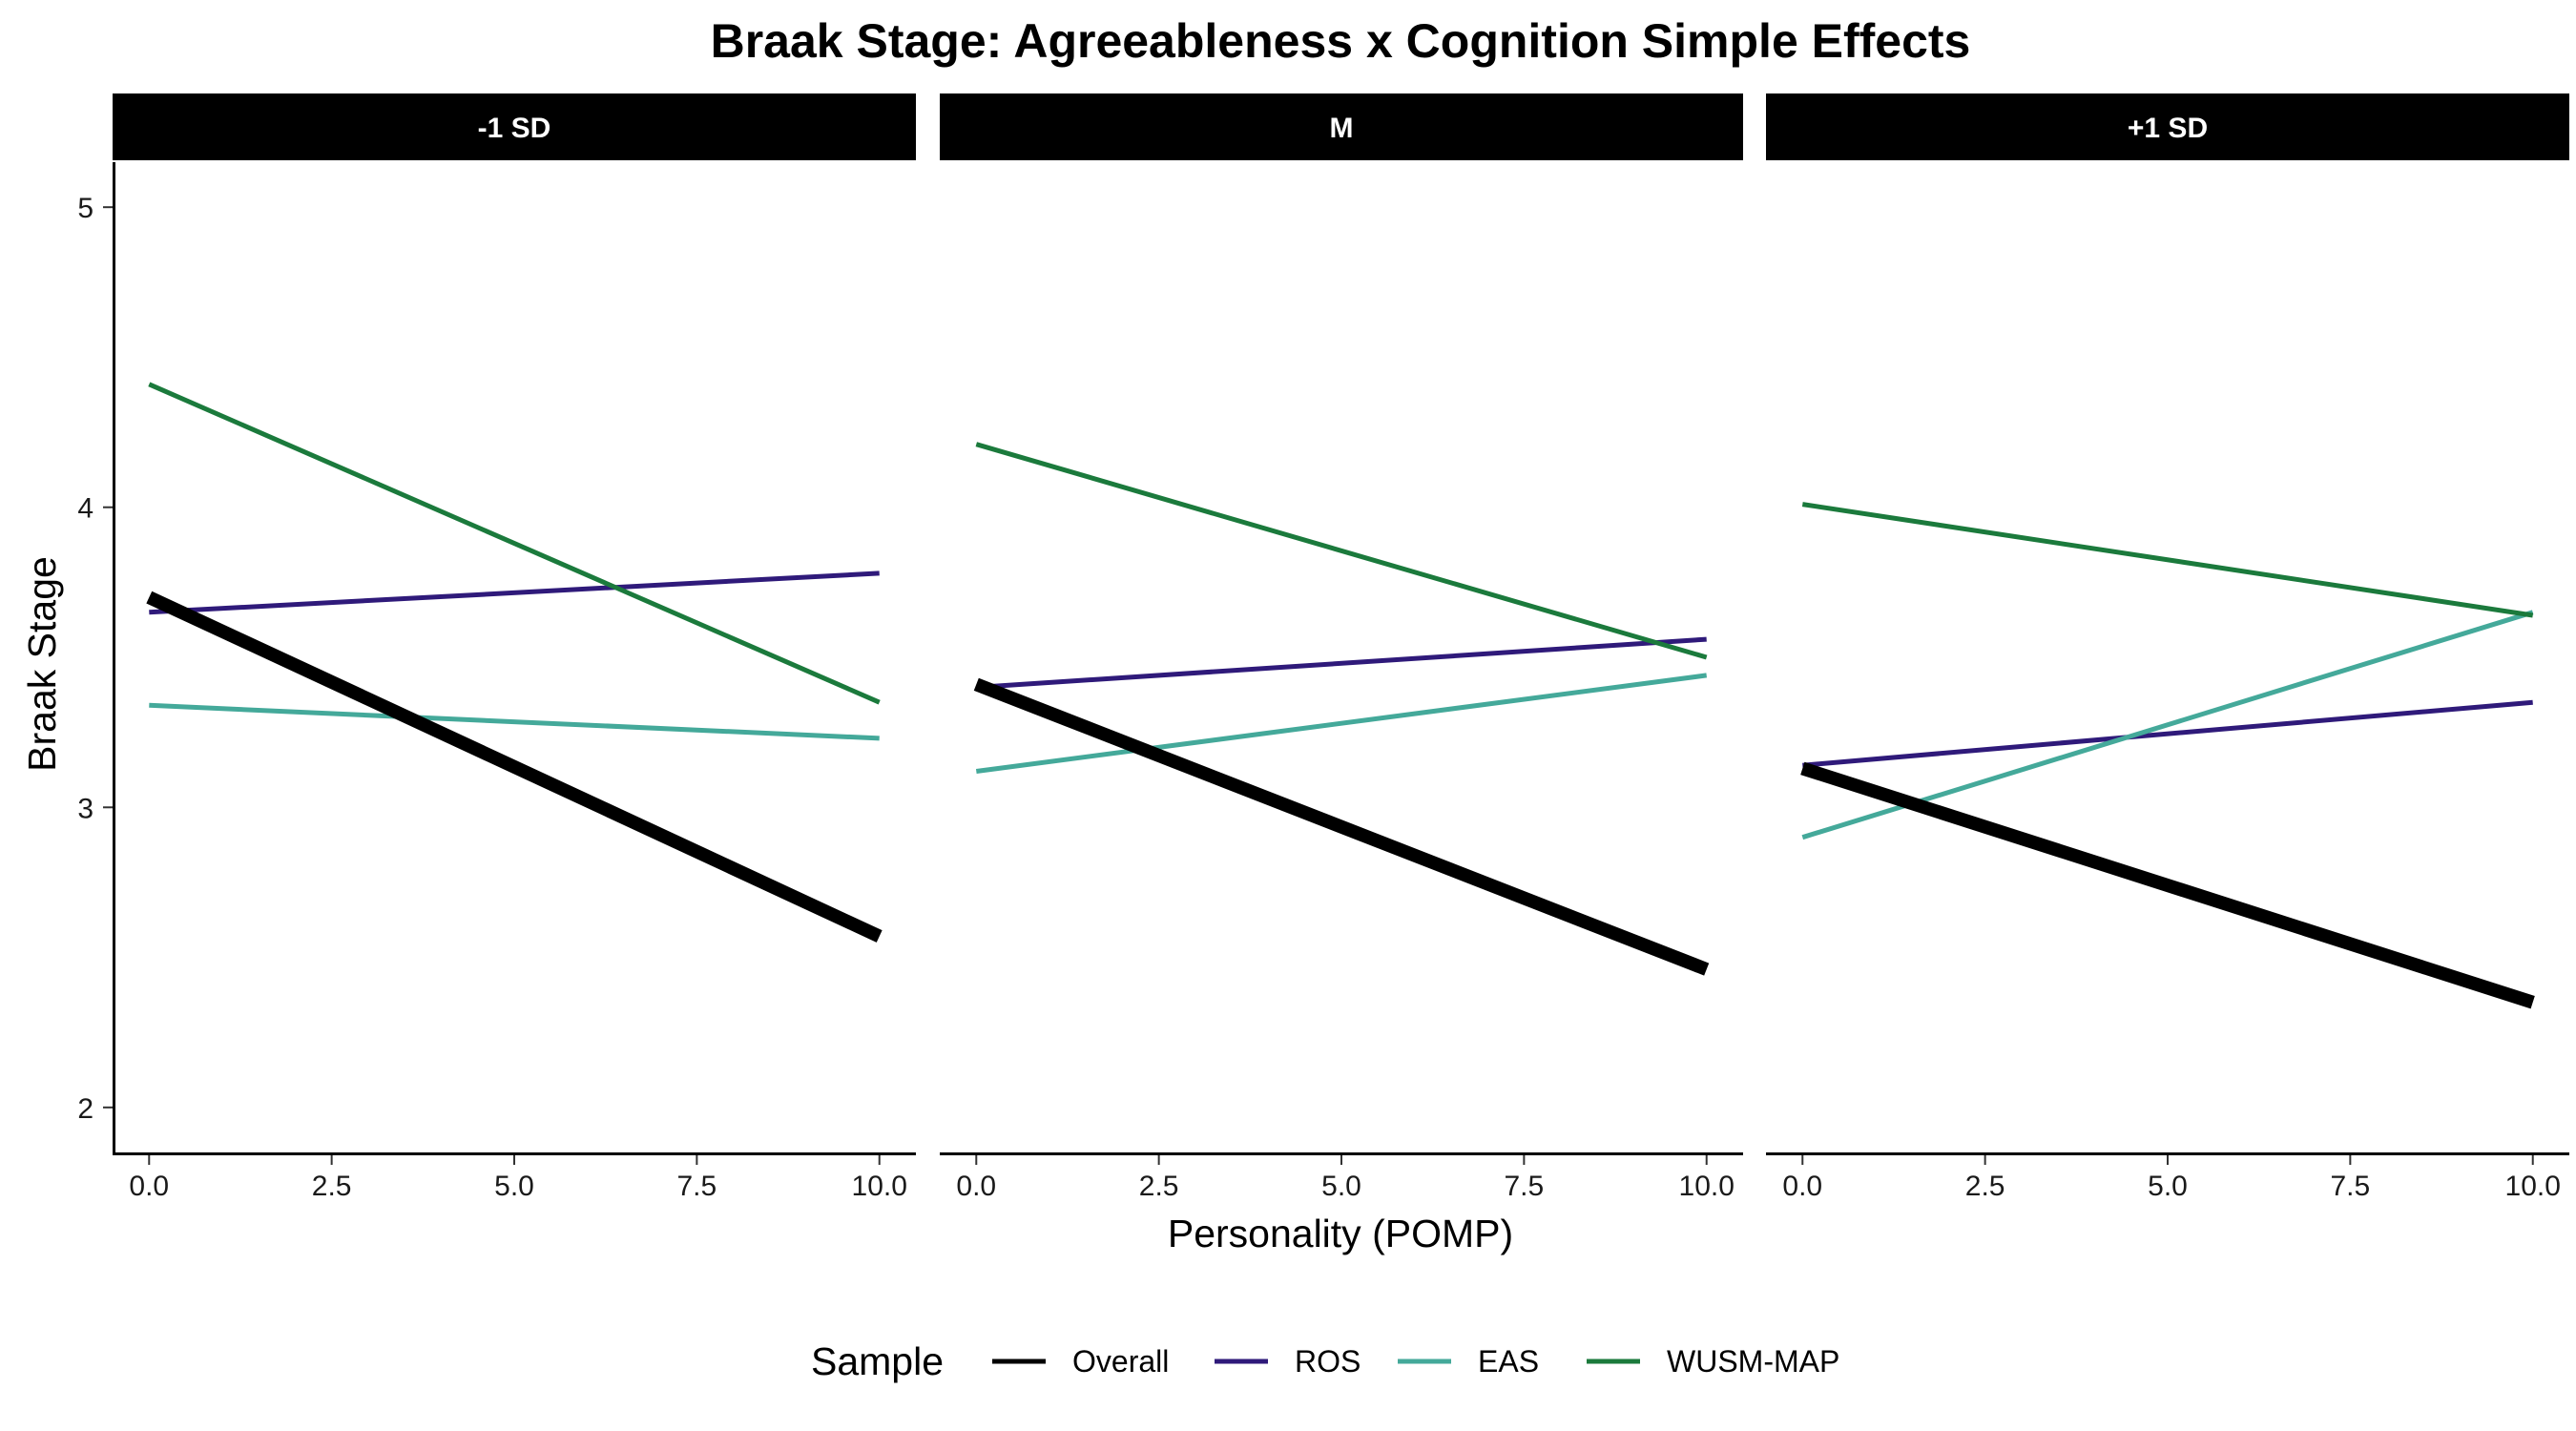  Describe the element at coordinates (1328, 1361) in the screenshot. I see `legend-label: ROS` at that location.